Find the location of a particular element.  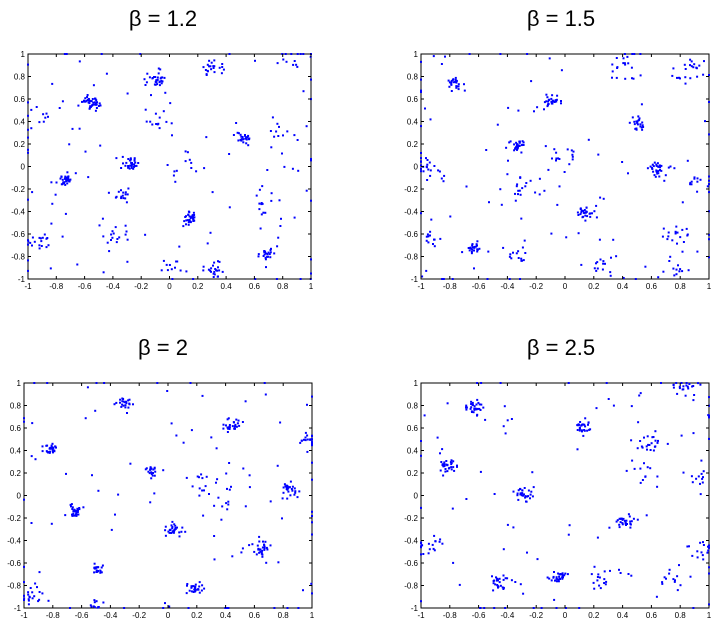

x-tick-label: 0.6 is located at coordinates (652, 286).